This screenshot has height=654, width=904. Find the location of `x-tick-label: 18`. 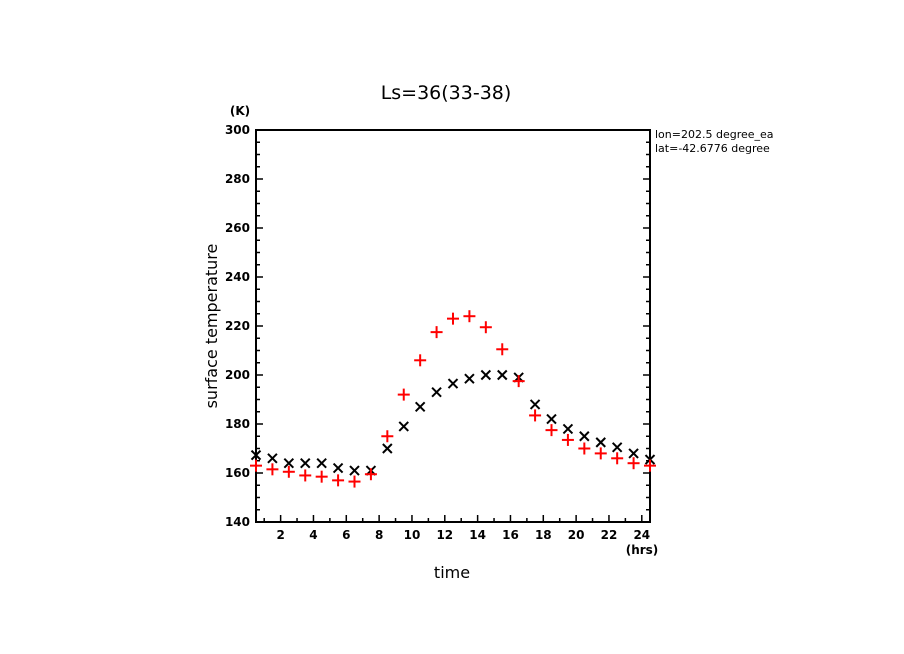

x-tick-label: 18 is located at coordinates (543, 535).